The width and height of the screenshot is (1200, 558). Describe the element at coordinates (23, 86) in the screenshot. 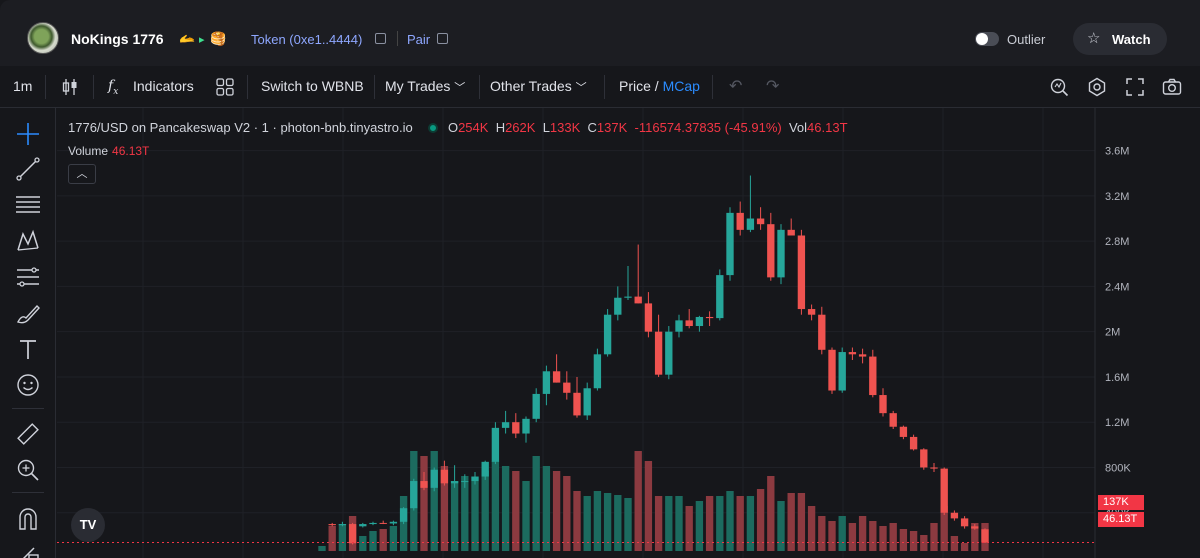

I see `interval-button: 1m` at that location.